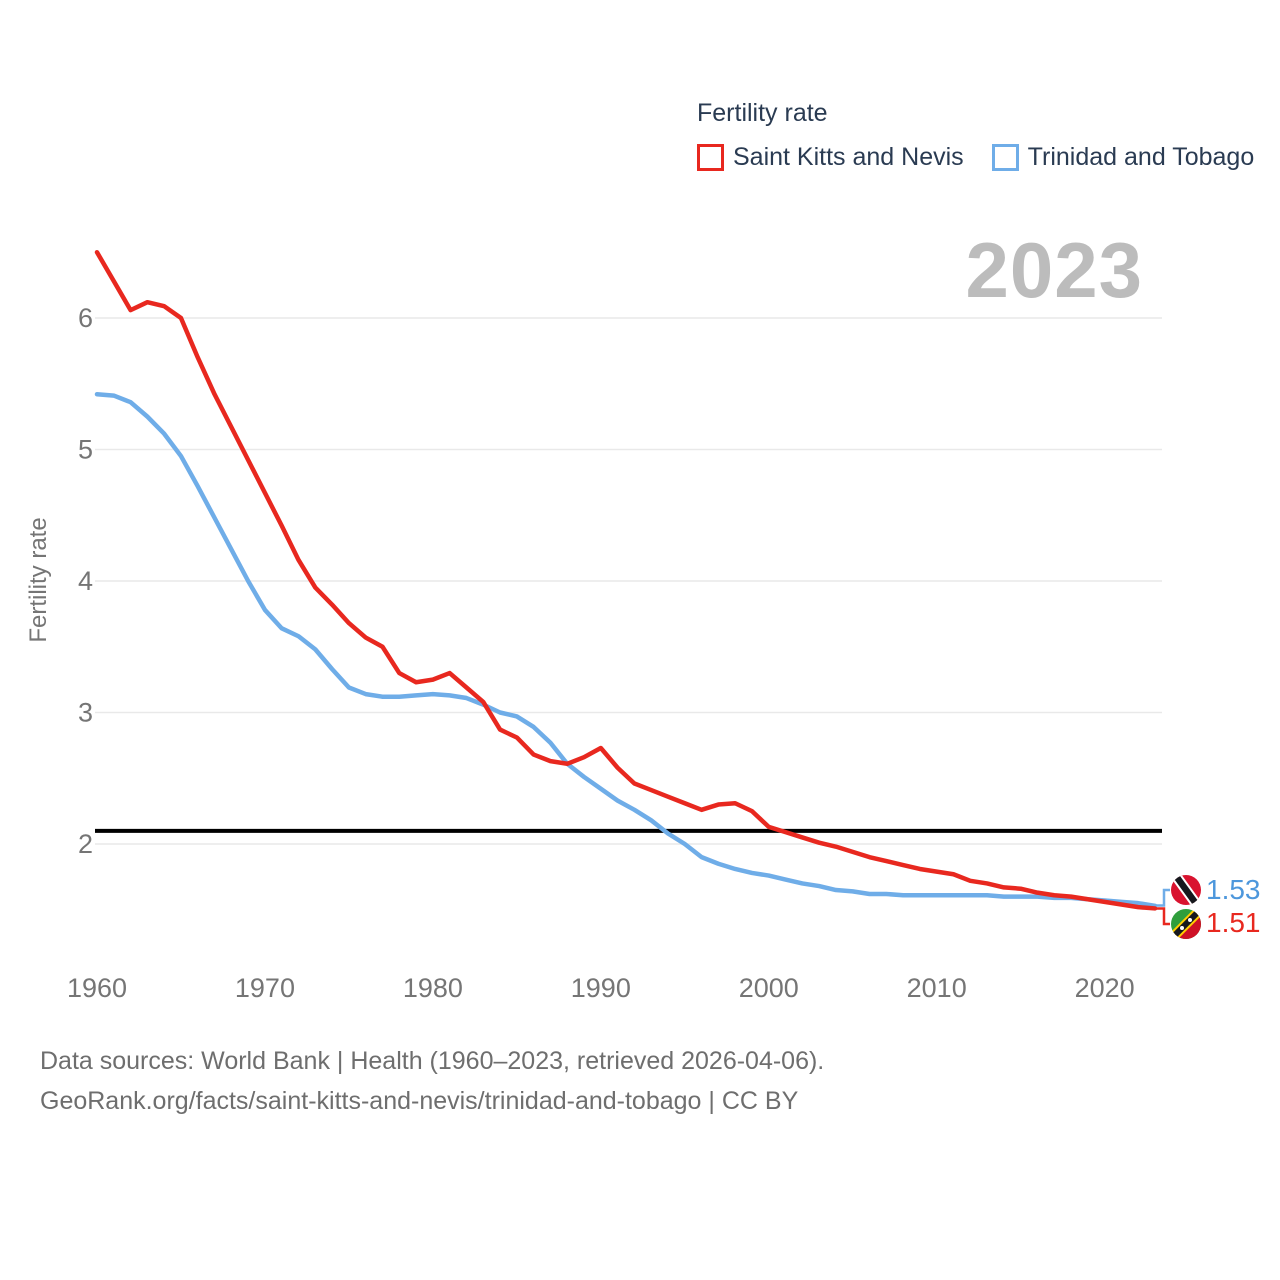 This screenshot has height=1280, width=1280. Describe the element at coordinates (1233, 922) in the screenshot. I see `end-value-saint-kitts-and-nevis: 1.51` at that location.